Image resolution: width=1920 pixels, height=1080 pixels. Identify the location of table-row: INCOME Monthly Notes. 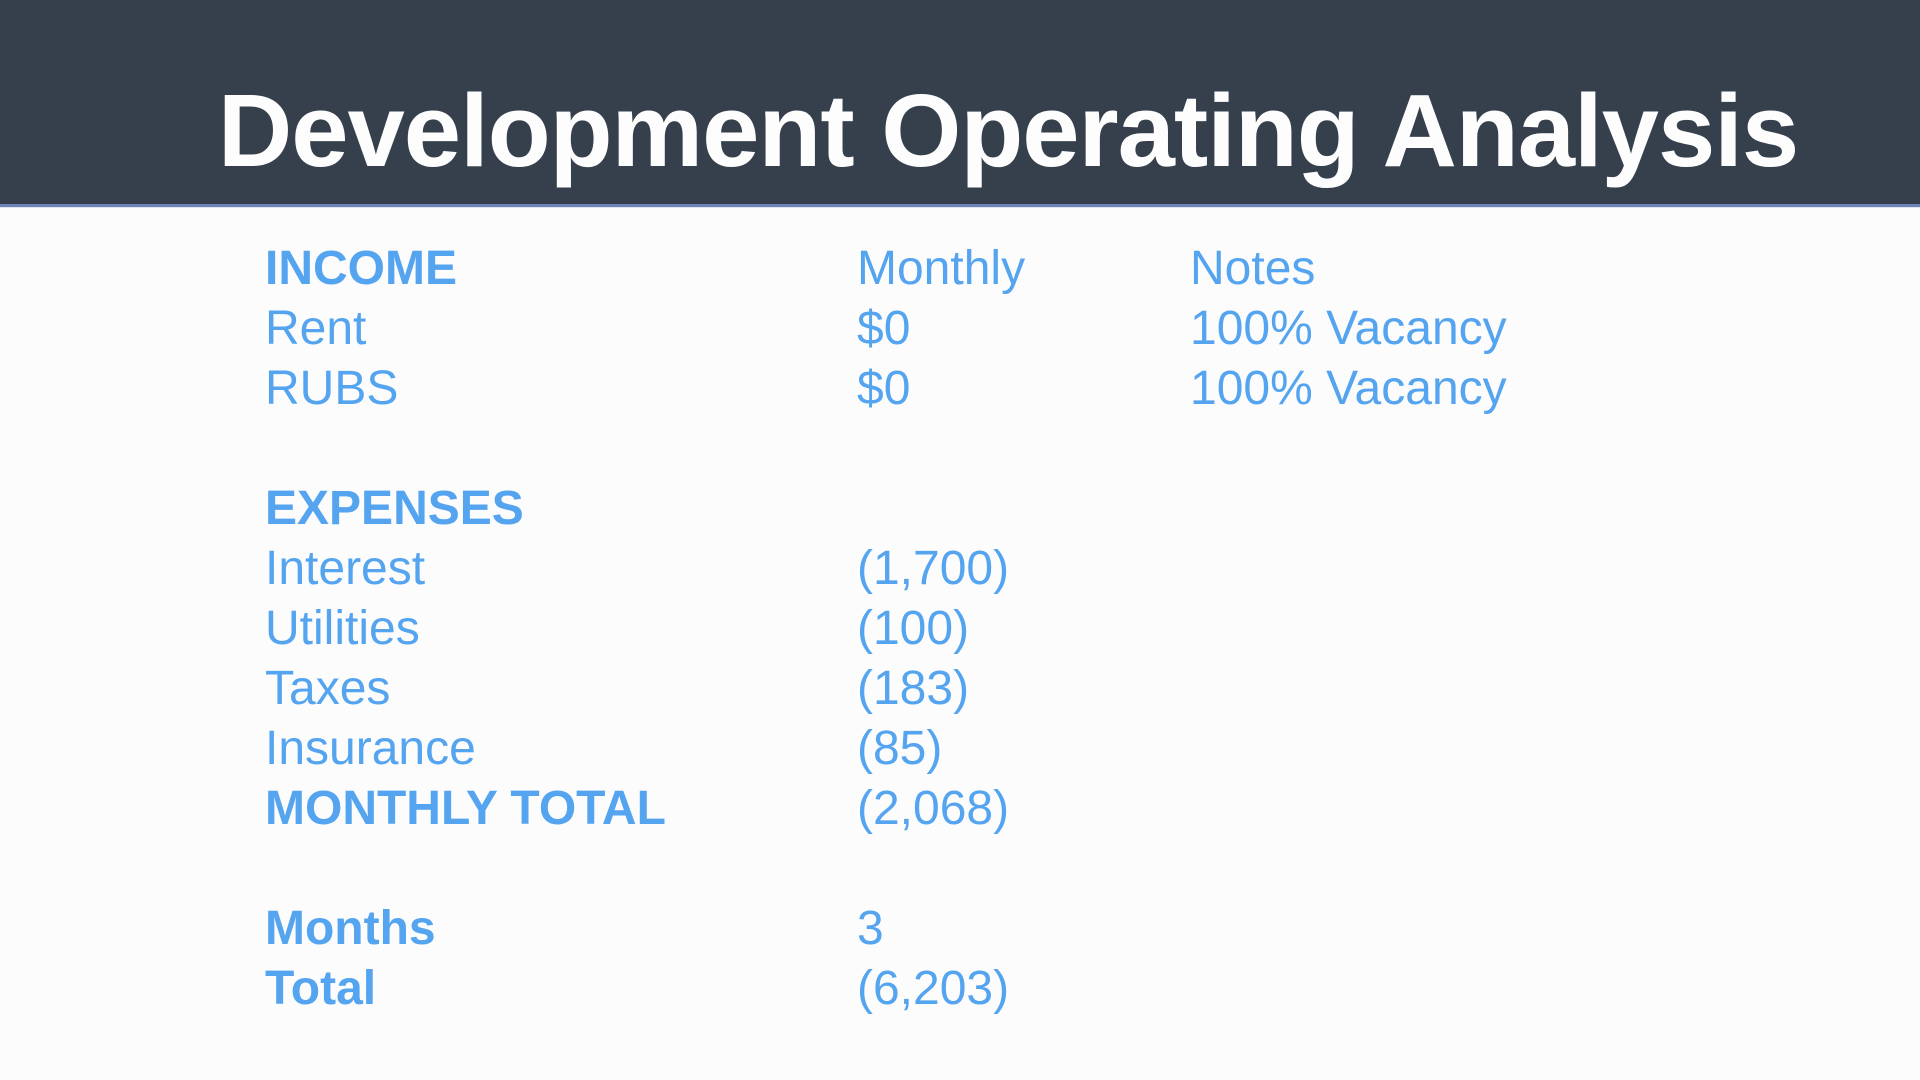
(1092, 269).